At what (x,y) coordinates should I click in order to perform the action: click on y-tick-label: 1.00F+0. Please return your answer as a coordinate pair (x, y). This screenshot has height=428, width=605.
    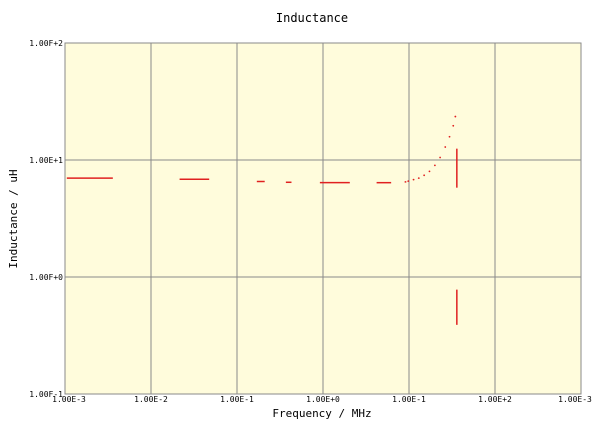
    Looking at the image, I should click on (46, 277).